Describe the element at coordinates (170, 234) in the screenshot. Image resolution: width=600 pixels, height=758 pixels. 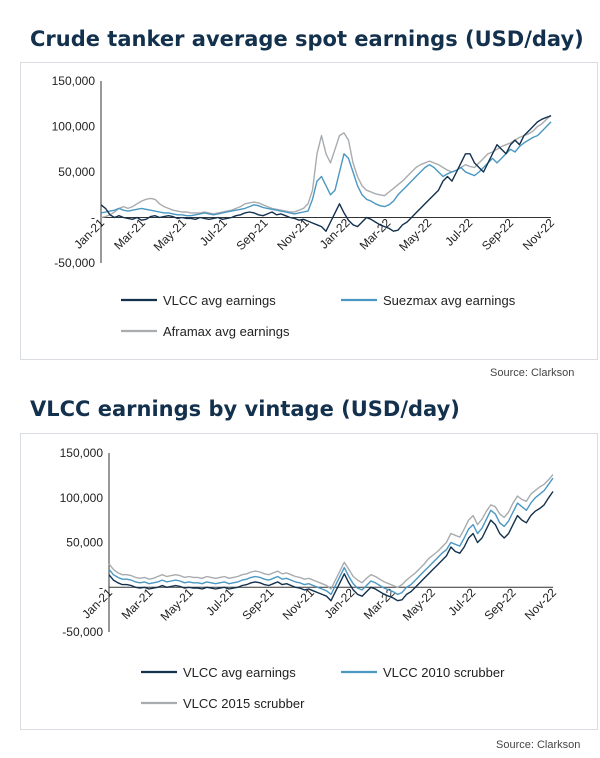
I see `chart-1-x-tick-label: May-21` at that location.